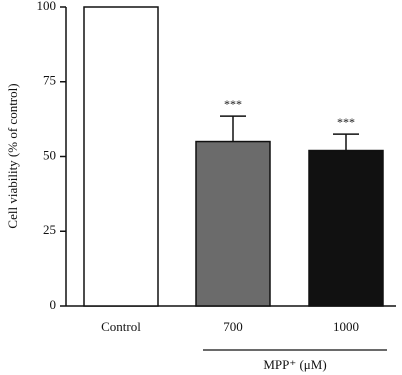 The height and width of the screenshot is (375, 402). What do you see at coordinates (49, 80) in the screenshot?
I see `y-tick-label: 75` at bounding box center [49, 80].